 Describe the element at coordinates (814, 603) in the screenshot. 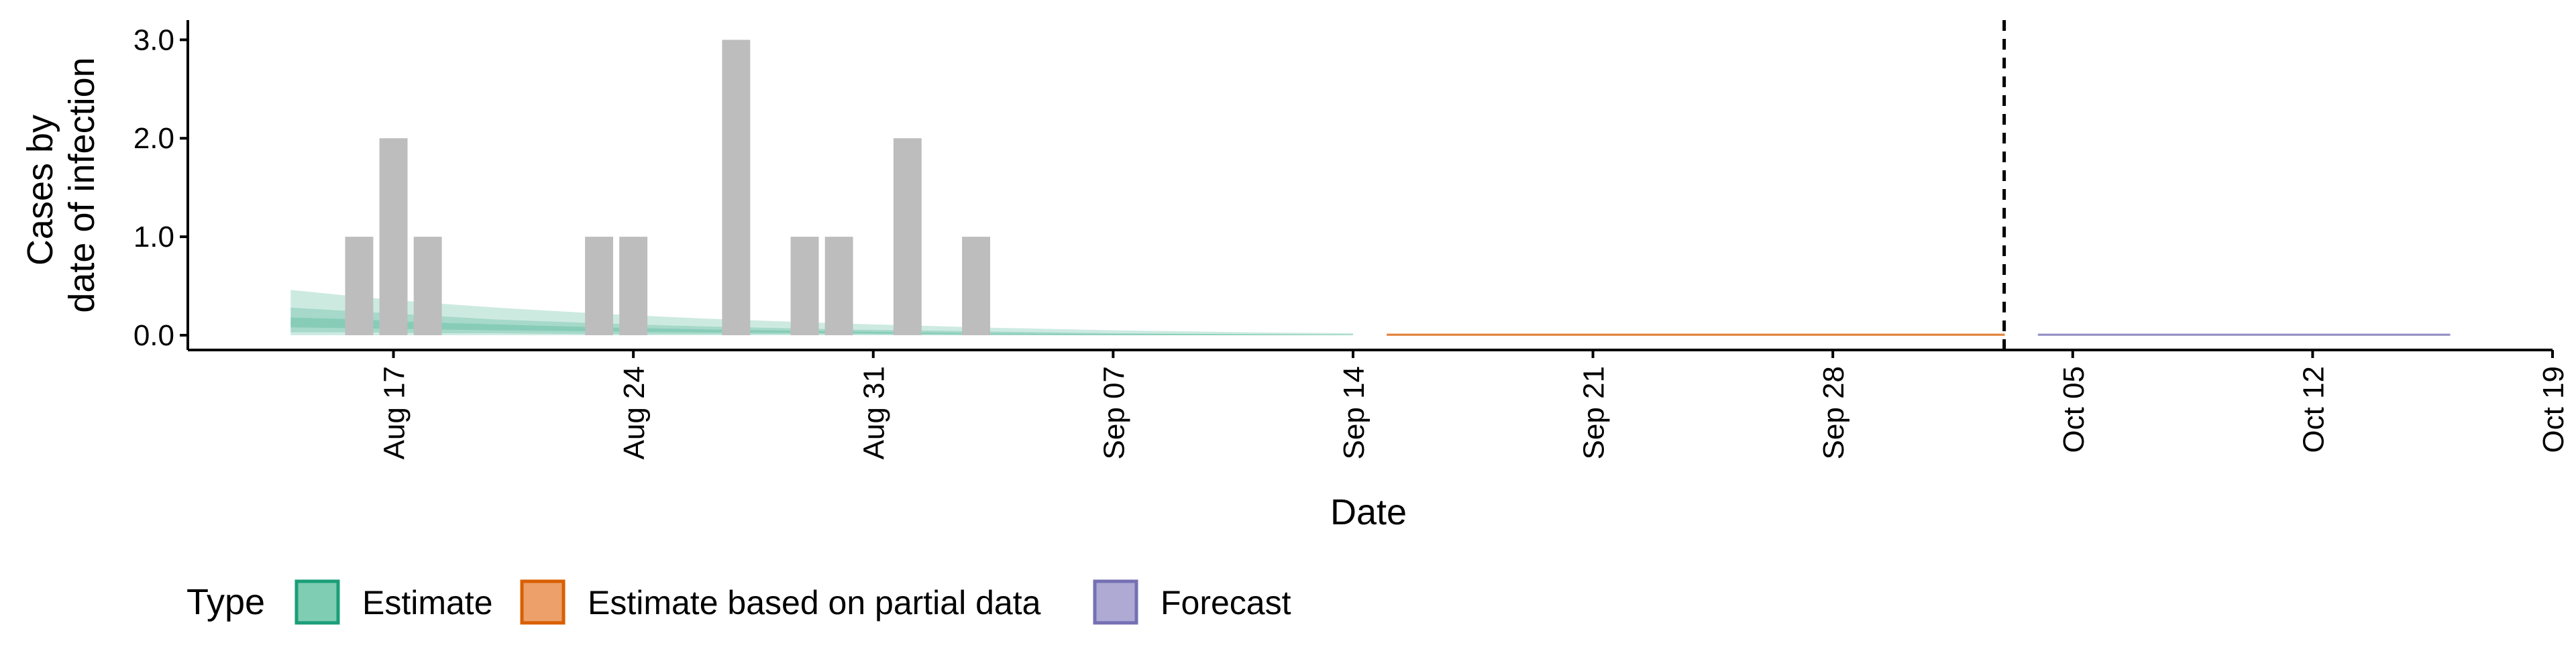

I see `legend-label-2: Estimate based on partial data` at that location.